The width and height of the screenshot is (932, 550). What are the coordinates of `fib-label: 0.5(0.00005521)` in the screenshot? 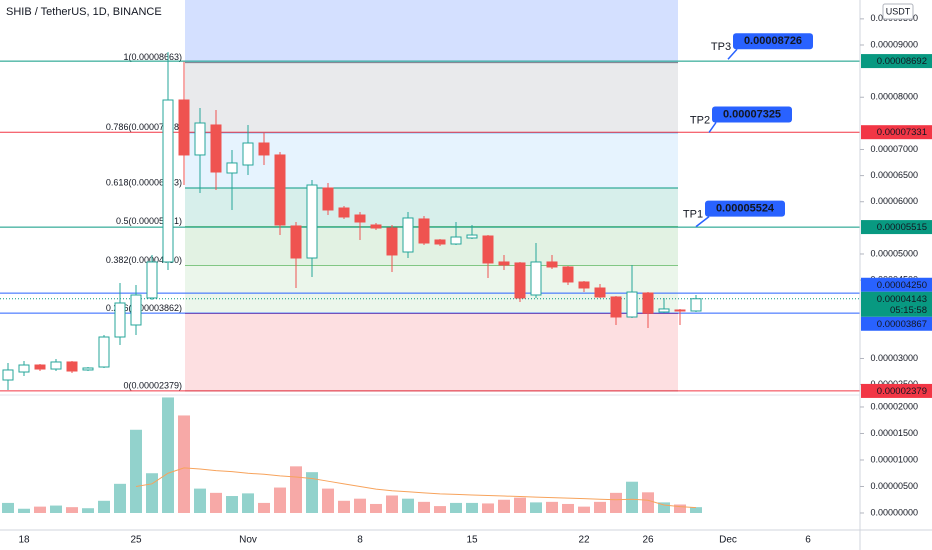 It's located at (149, 221).